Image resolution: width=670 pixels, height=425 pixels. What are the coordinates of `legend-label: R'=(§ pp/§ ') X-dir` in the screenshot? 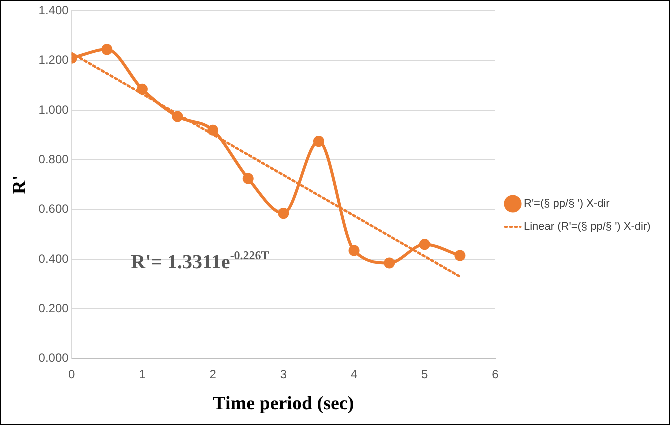 It's located at (567, 204).